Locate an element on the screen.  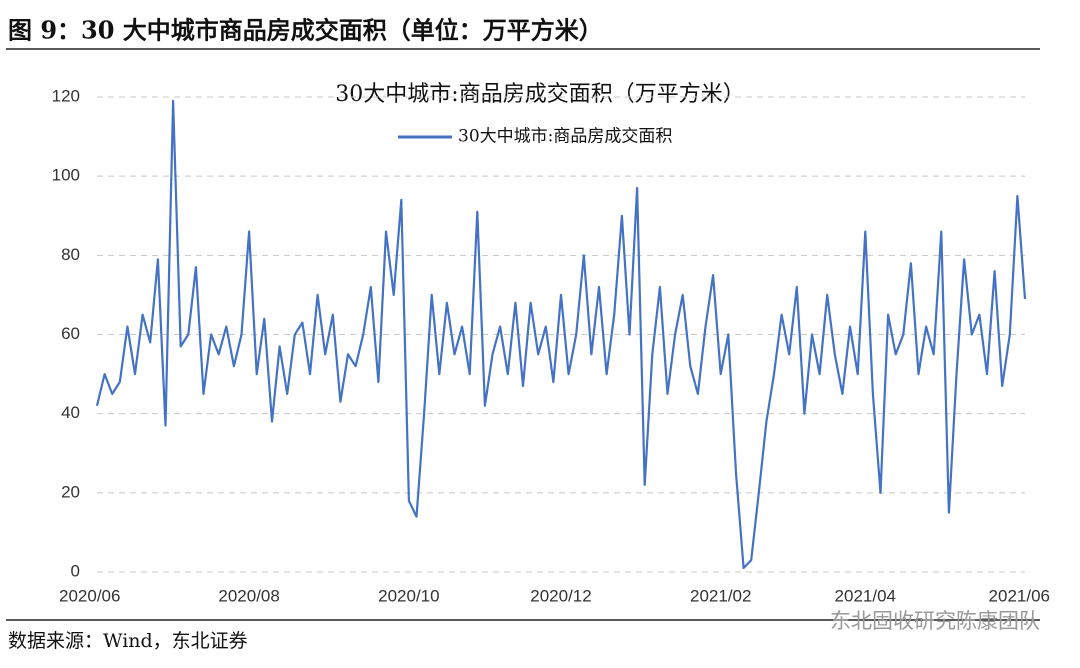
x-tick-label: 2021/04 is located at coordinates (865, 595).